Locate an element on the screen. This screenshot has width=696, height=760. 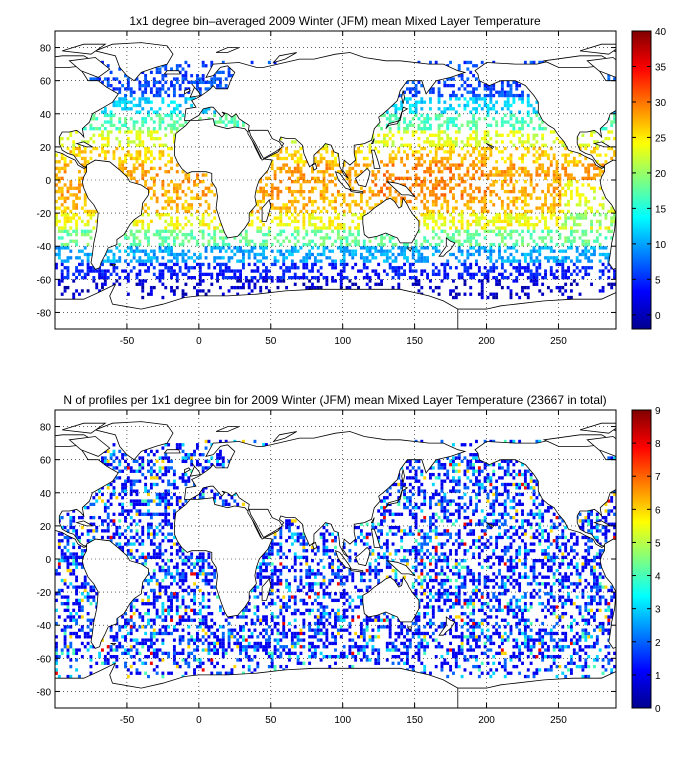
x-tick-label: -50 is located at coordinates (127, 341).